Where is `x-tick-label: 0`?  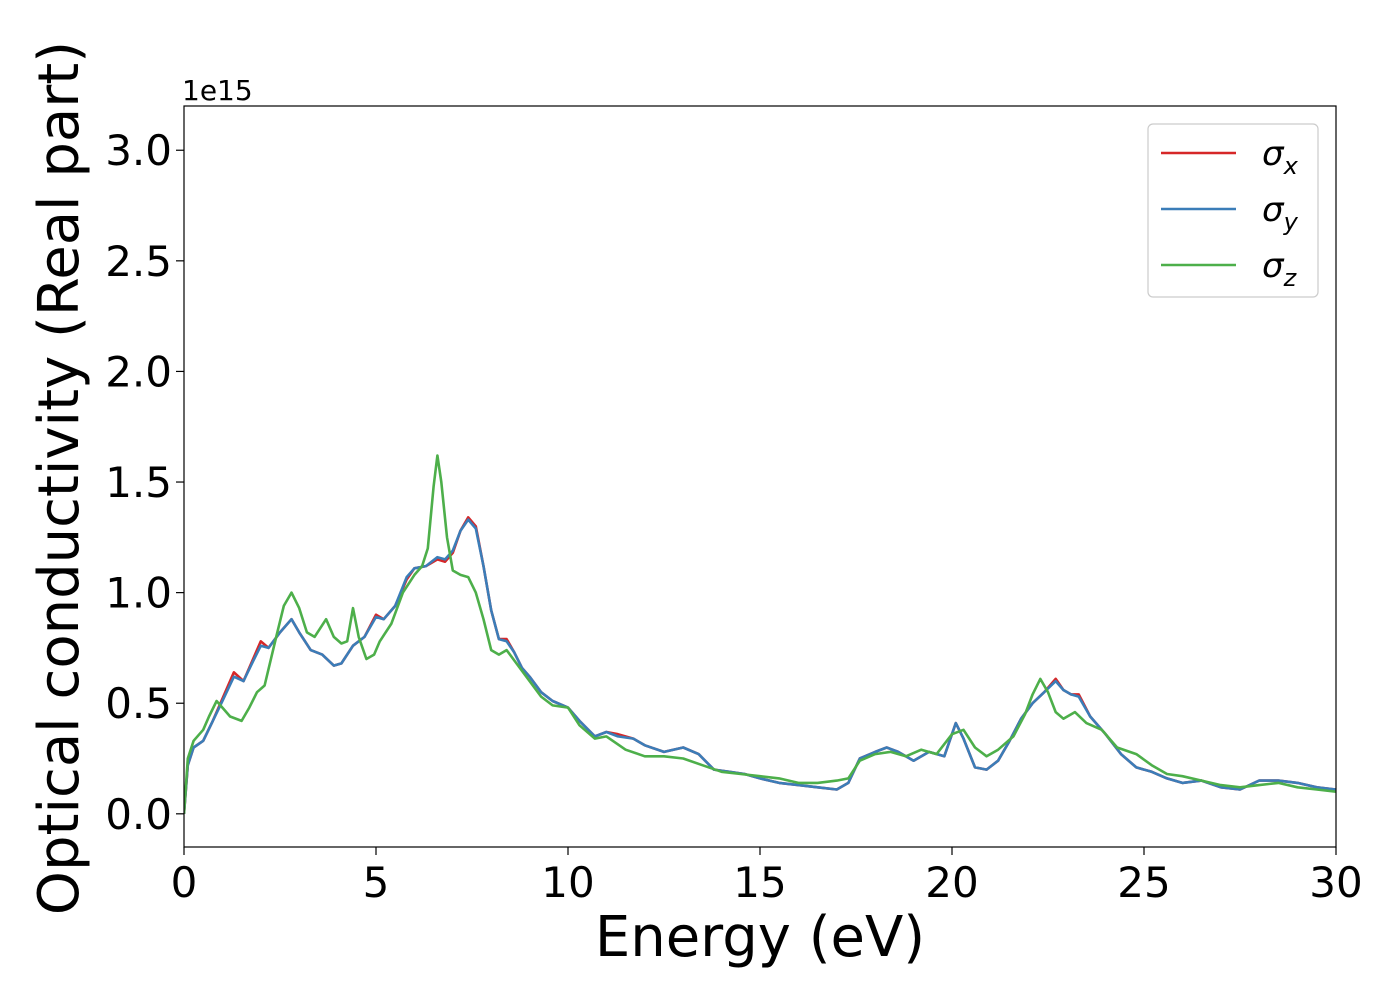
x-tick-label: 0 is located at coordinates (184, 882).